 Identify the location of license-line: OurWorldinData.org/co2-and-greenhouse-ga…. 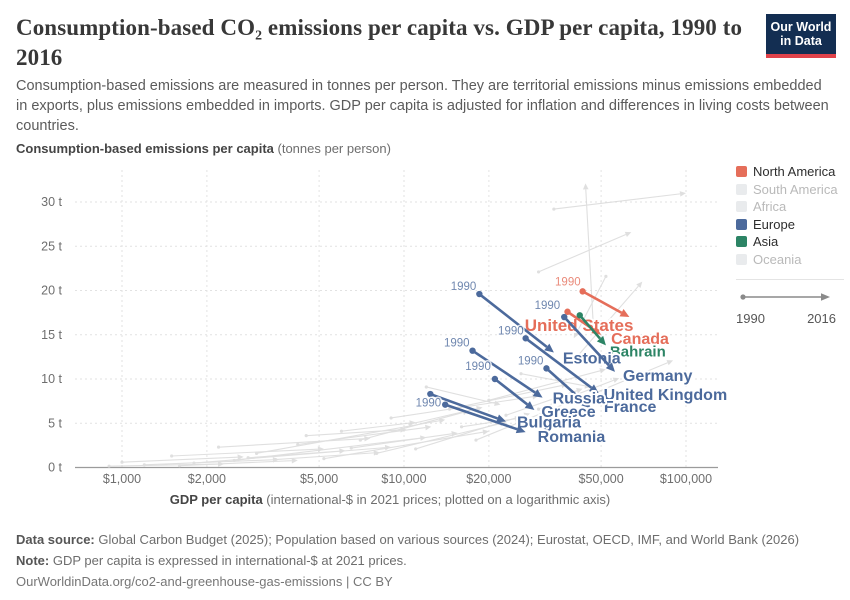
(204, 581).